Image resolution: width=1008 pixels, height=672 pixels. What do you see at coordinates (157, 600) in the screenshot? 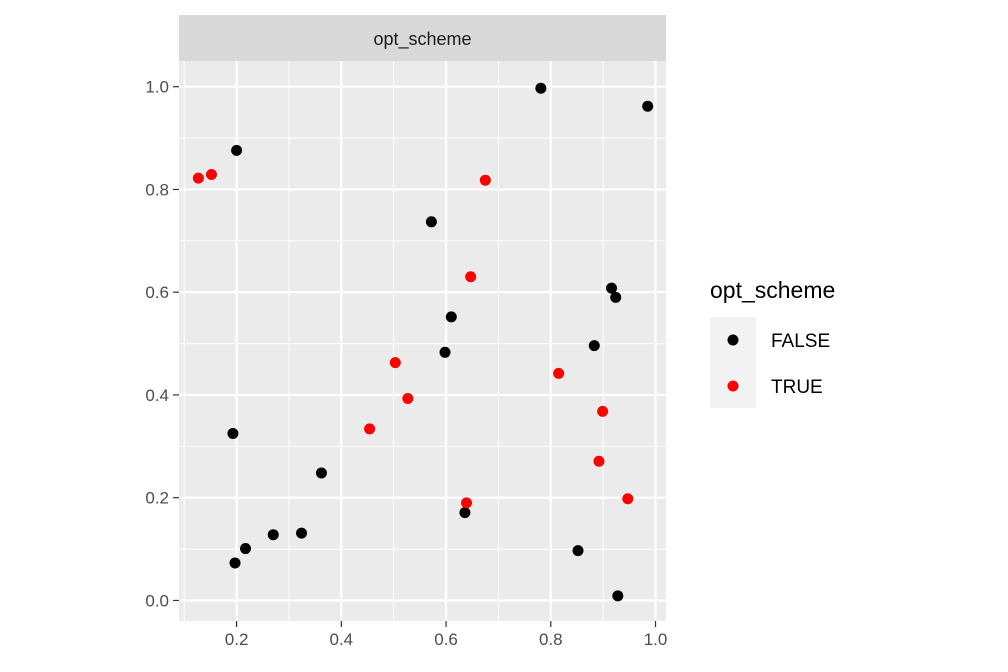
I see `y-tick-label: 0.0` at bounding box center [157, 600].